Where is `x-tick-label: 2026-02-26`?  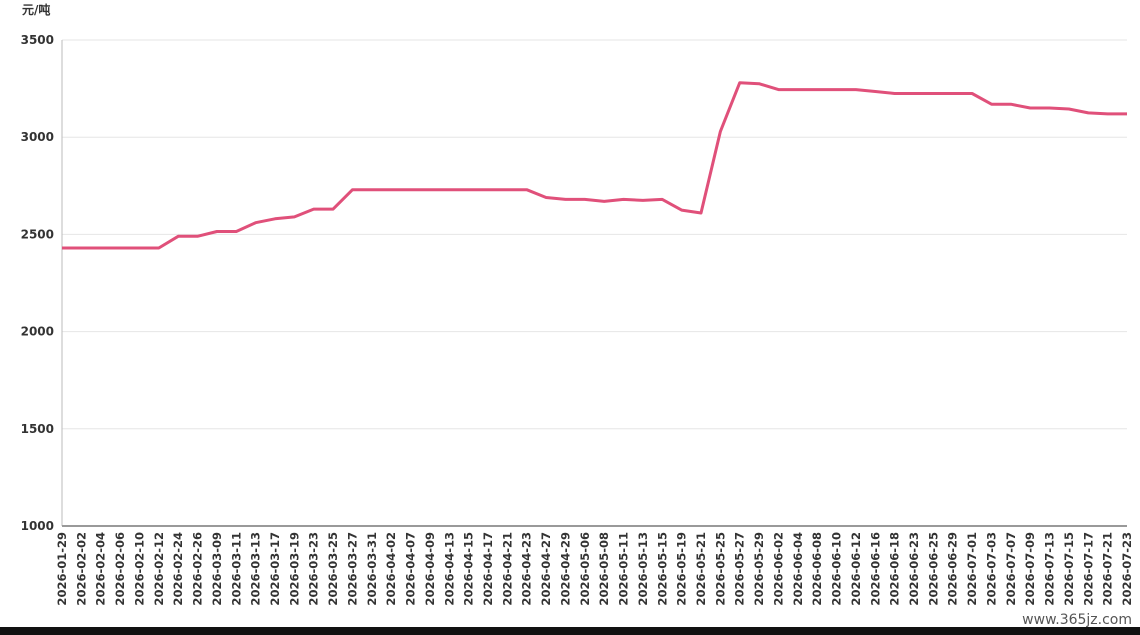 x-tick-label: 2026-02-26 is located at coordinates (198, 569).